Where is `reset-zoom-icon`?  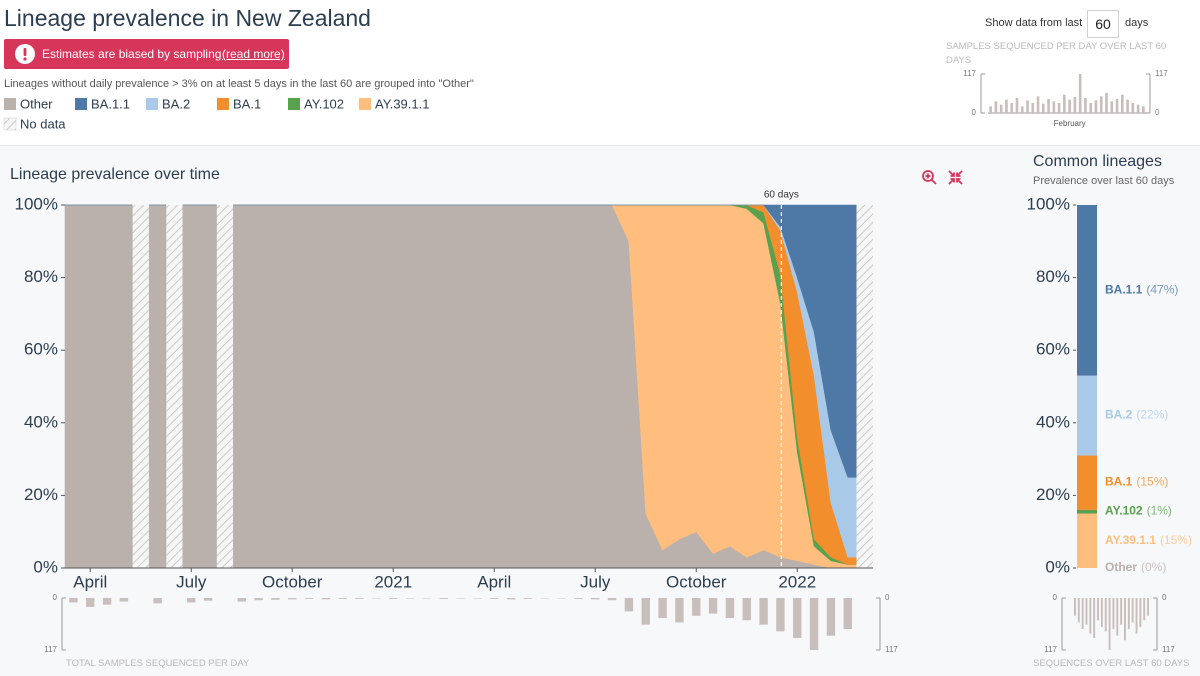
reset-zoom-icon is located at coordinates (955, 177).